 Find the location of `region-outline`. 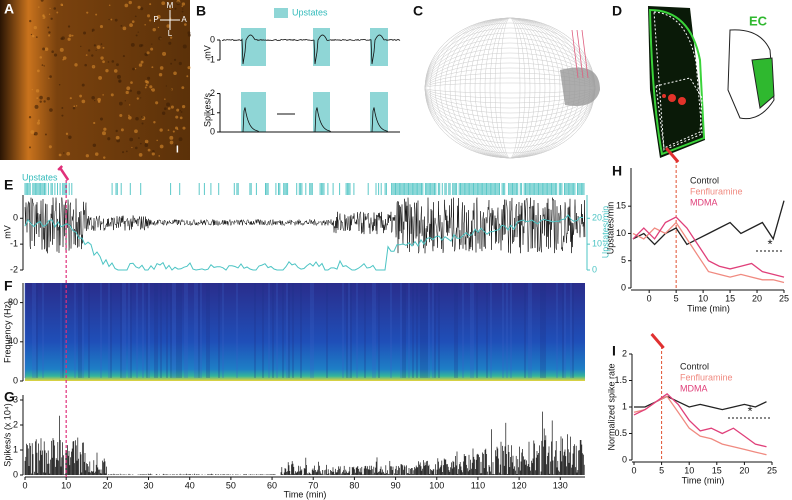

region-outline is located at coordinates (678, 81).